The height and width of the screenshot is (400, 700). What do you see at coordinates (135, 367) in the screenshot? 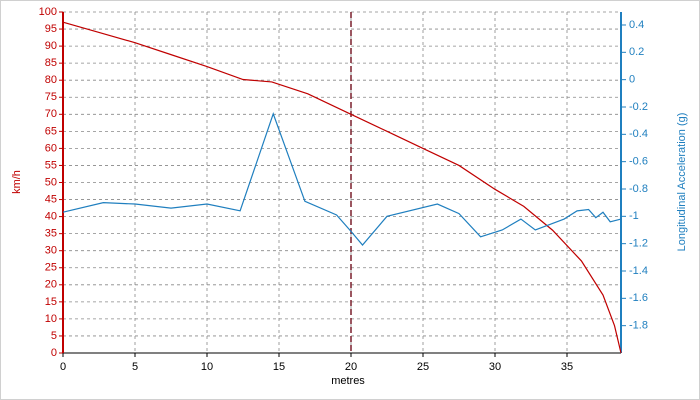
I see `x-tick-label: 5` at bounding box center [135, 367].